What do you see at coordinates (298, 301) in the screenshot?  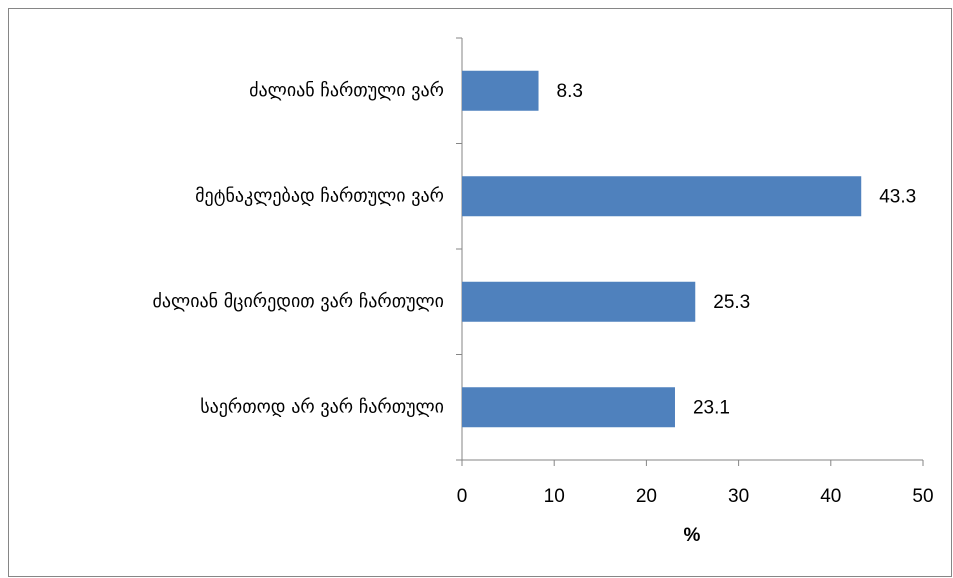 I see `y-tick-label: ძალიან მცირედით ვარ ჩართული` at bounding box center [298, 301].